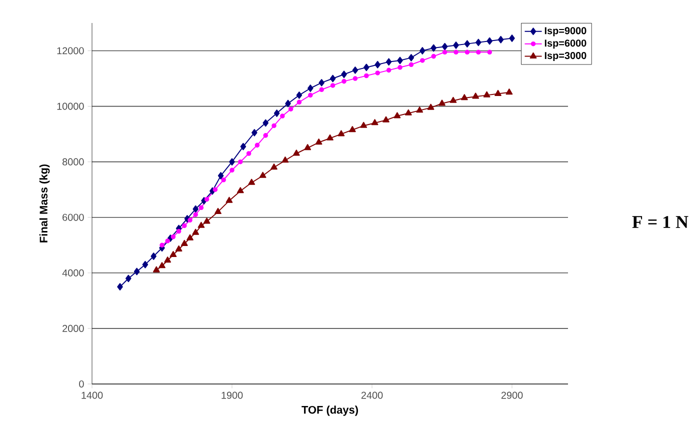  What do you see at coordinates (372, 395) in the screenshot?
I see `x-tick-label: 2400` at bounding box center [372, 395].